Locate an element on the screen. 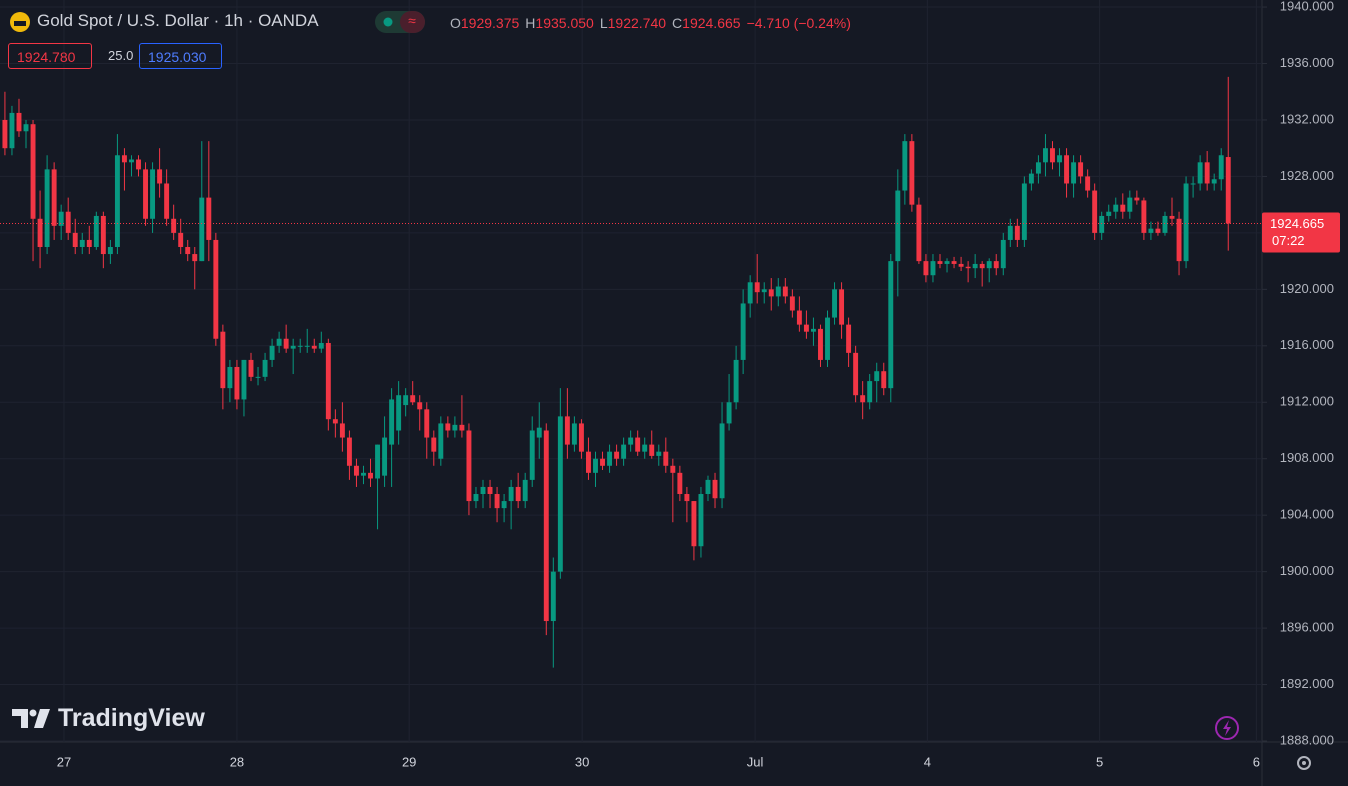  status-toggle: ≈ is located at coordinates (400, 22).